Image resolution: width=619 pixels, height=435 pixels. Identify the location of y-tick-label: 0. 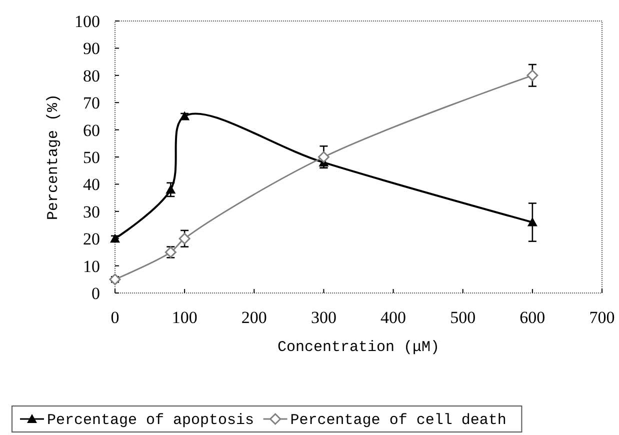
(96, 293).